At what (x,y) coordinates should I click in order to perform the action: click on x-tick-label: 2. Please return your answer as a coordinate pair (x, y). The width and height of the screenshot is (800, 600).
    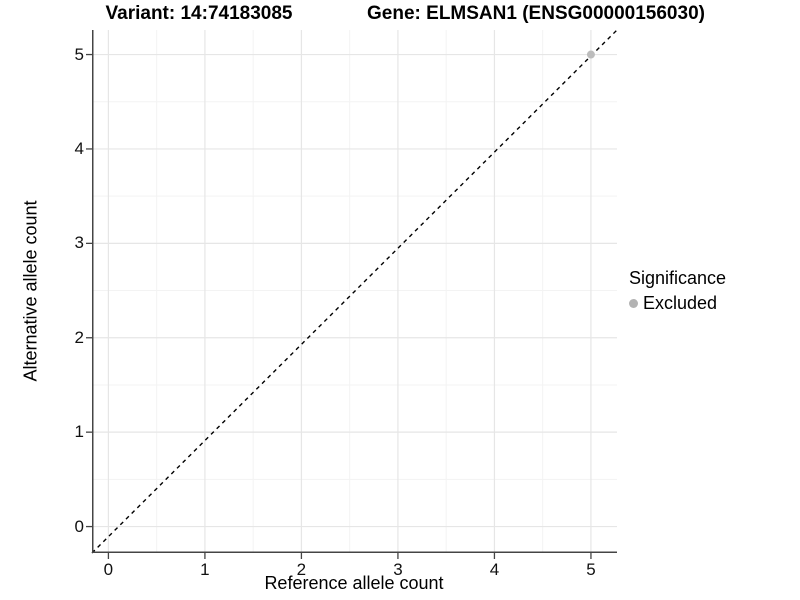
    Looking at the image, I should click on (301, 569).